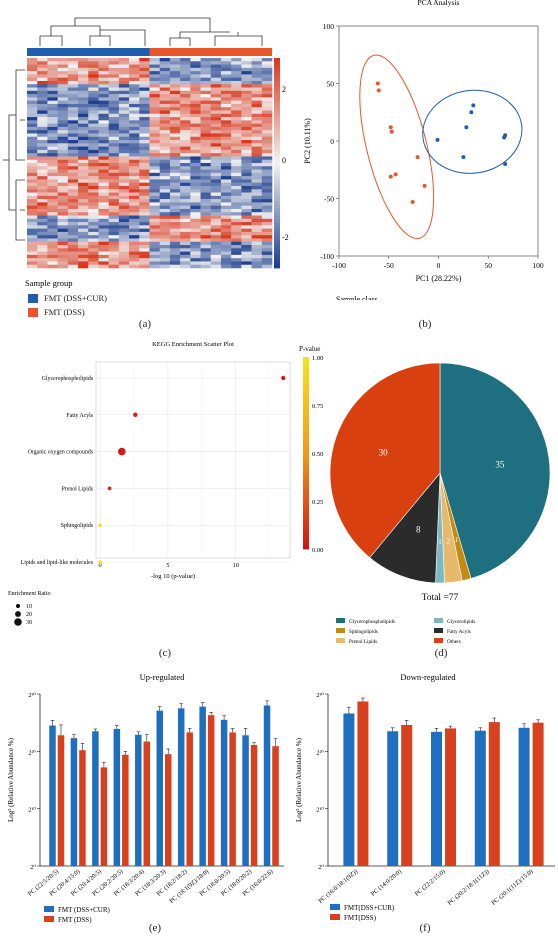 Image resolution: width=558 pixels, height=940 pixels. What do you see at coordinates (340, 640) in the screenshot?
I see `pie-legend-swatch` at bounding box center [340, 640].